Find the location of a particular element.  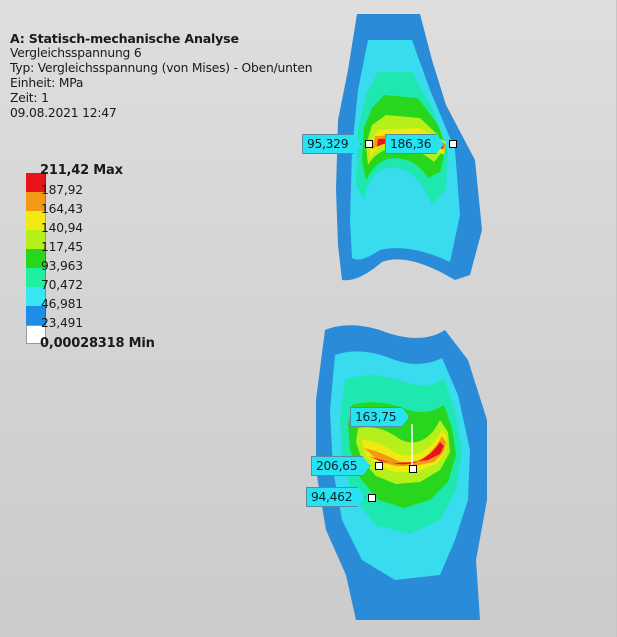

result-time: Zeit: 1 is located at coordinates (29, 98).